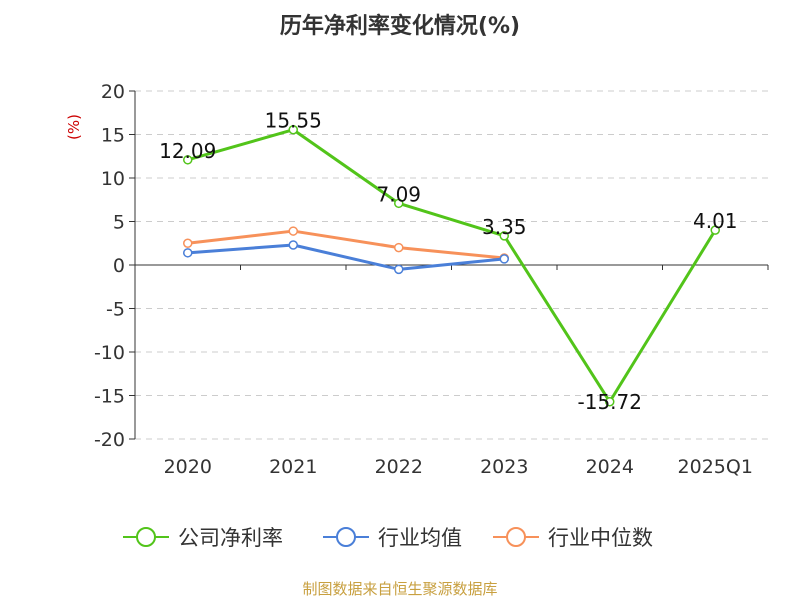 The height and width of the screenshot is (600, 800). I want to click on x-tick-label: 2025Q1, so click(715, 467).